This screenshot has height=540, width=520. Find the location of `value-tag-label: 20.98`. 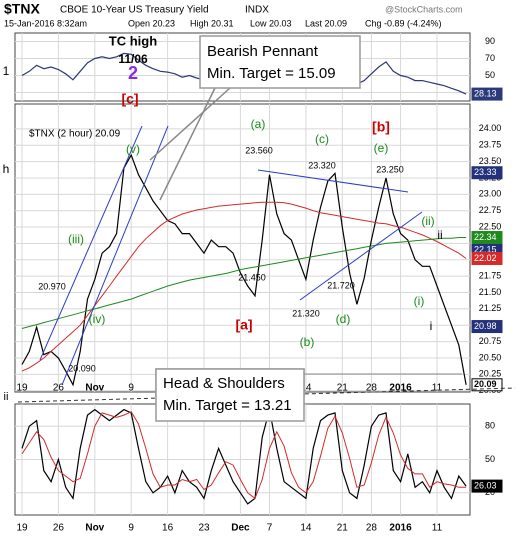

value-tag-label: 20.98 is located at coordinates (485, 326).